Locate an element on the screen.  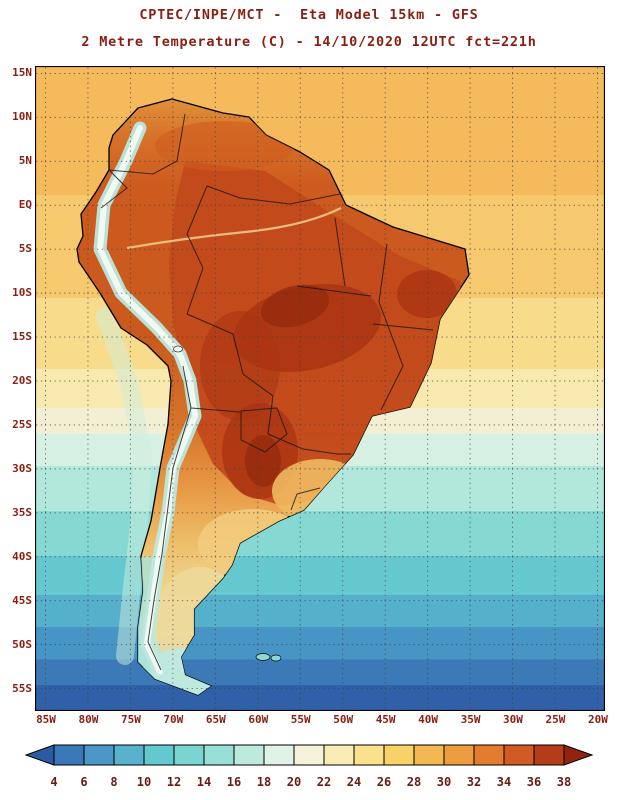
lat-label: 50S is located at coordinates (22, 644).